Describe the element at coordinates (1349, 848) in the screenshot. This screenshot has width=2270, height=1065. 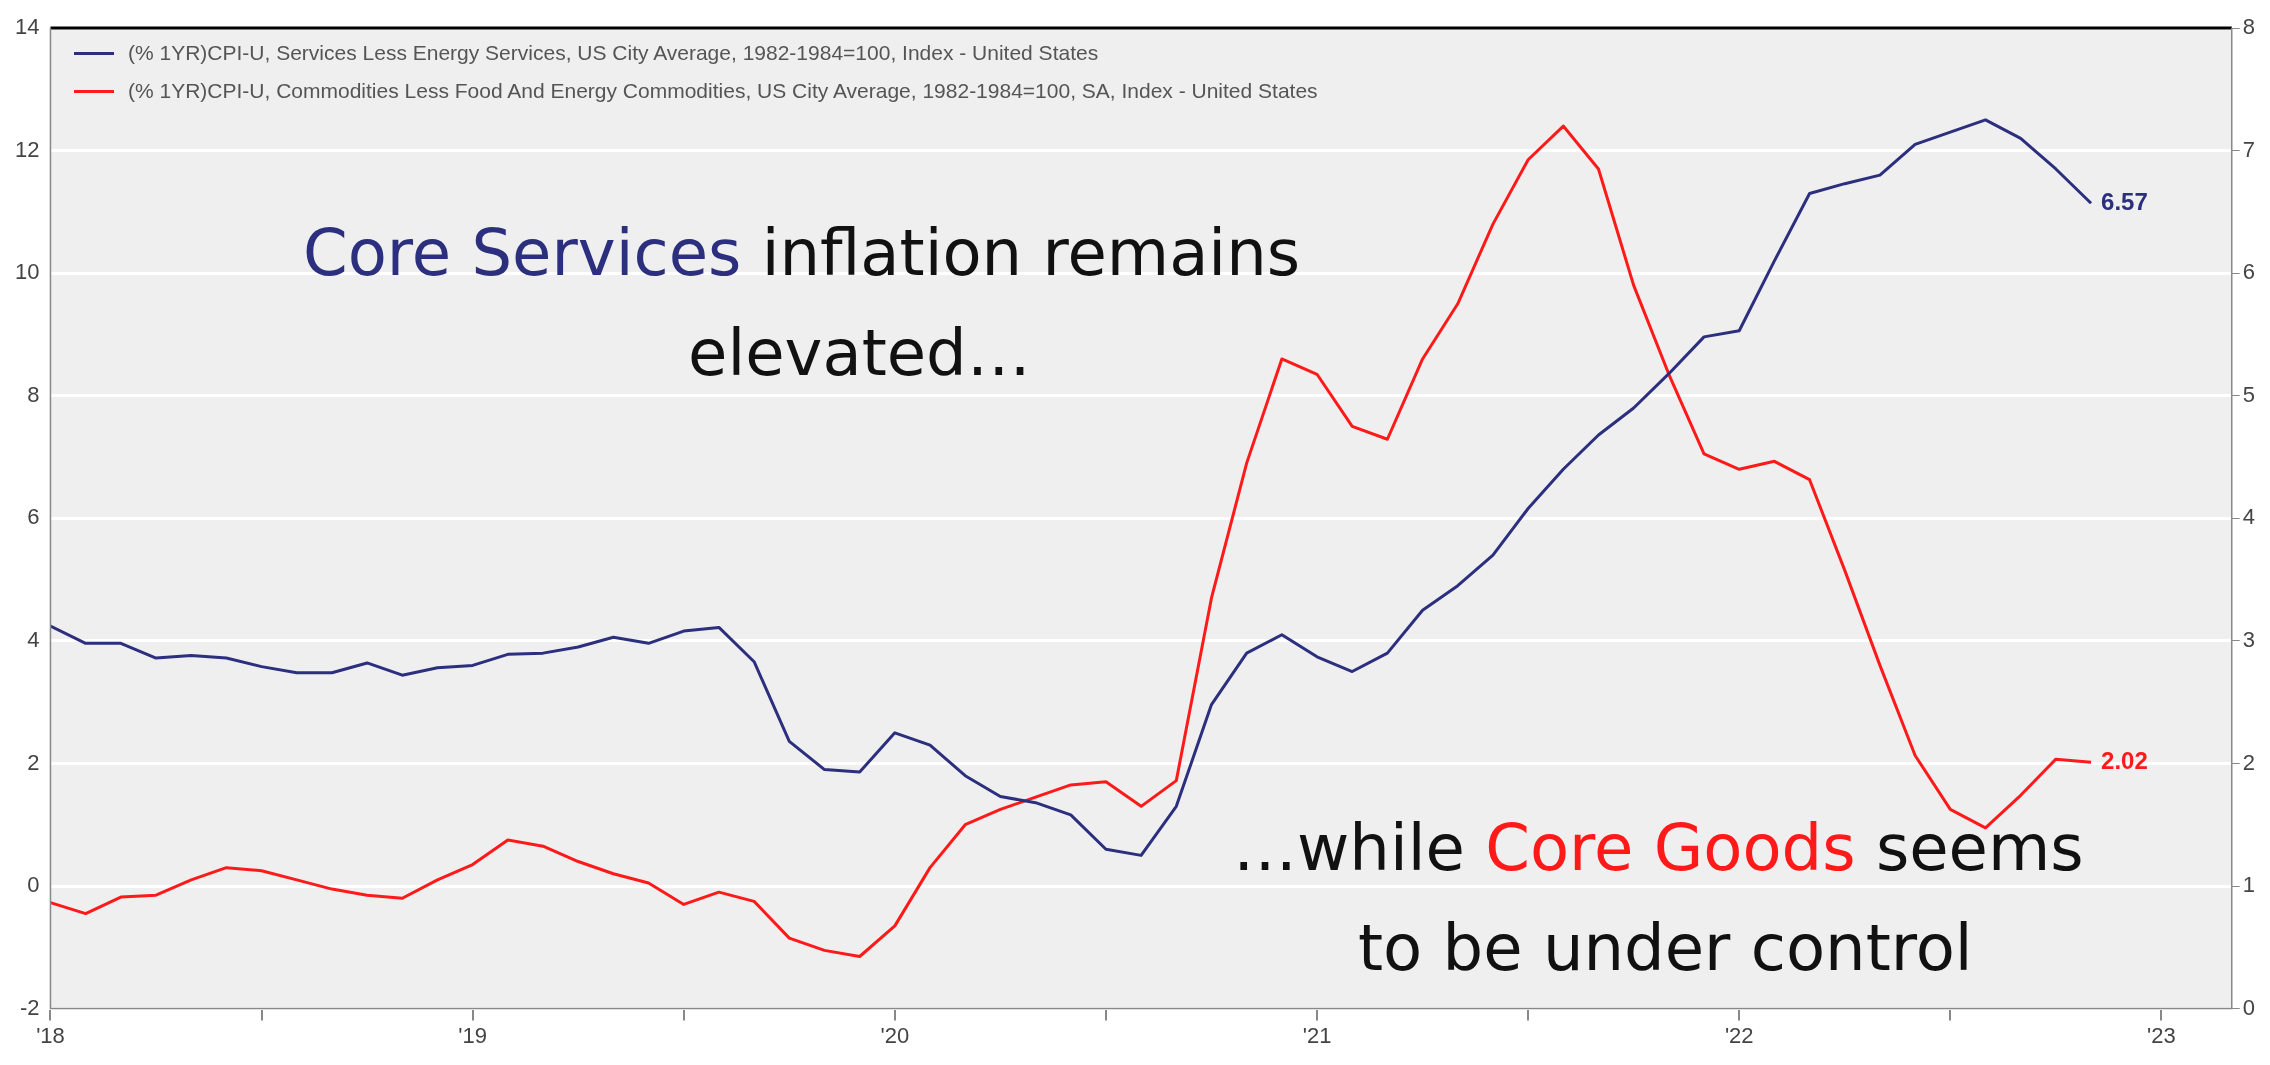
I see `annotation: …while` at that location.